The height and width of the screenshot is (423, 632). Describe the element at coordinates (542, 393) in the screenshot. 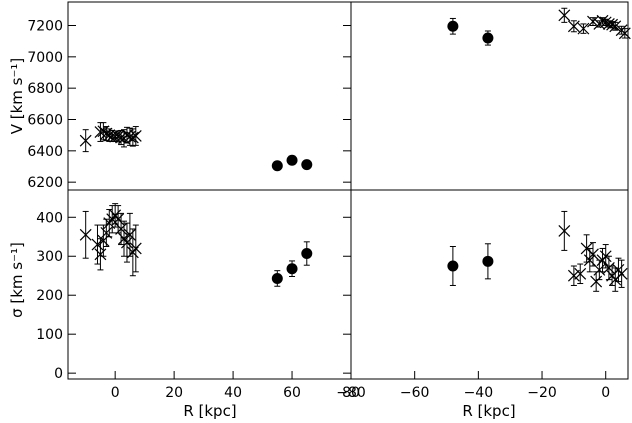

I see `x-tick-label: −20` at that location.